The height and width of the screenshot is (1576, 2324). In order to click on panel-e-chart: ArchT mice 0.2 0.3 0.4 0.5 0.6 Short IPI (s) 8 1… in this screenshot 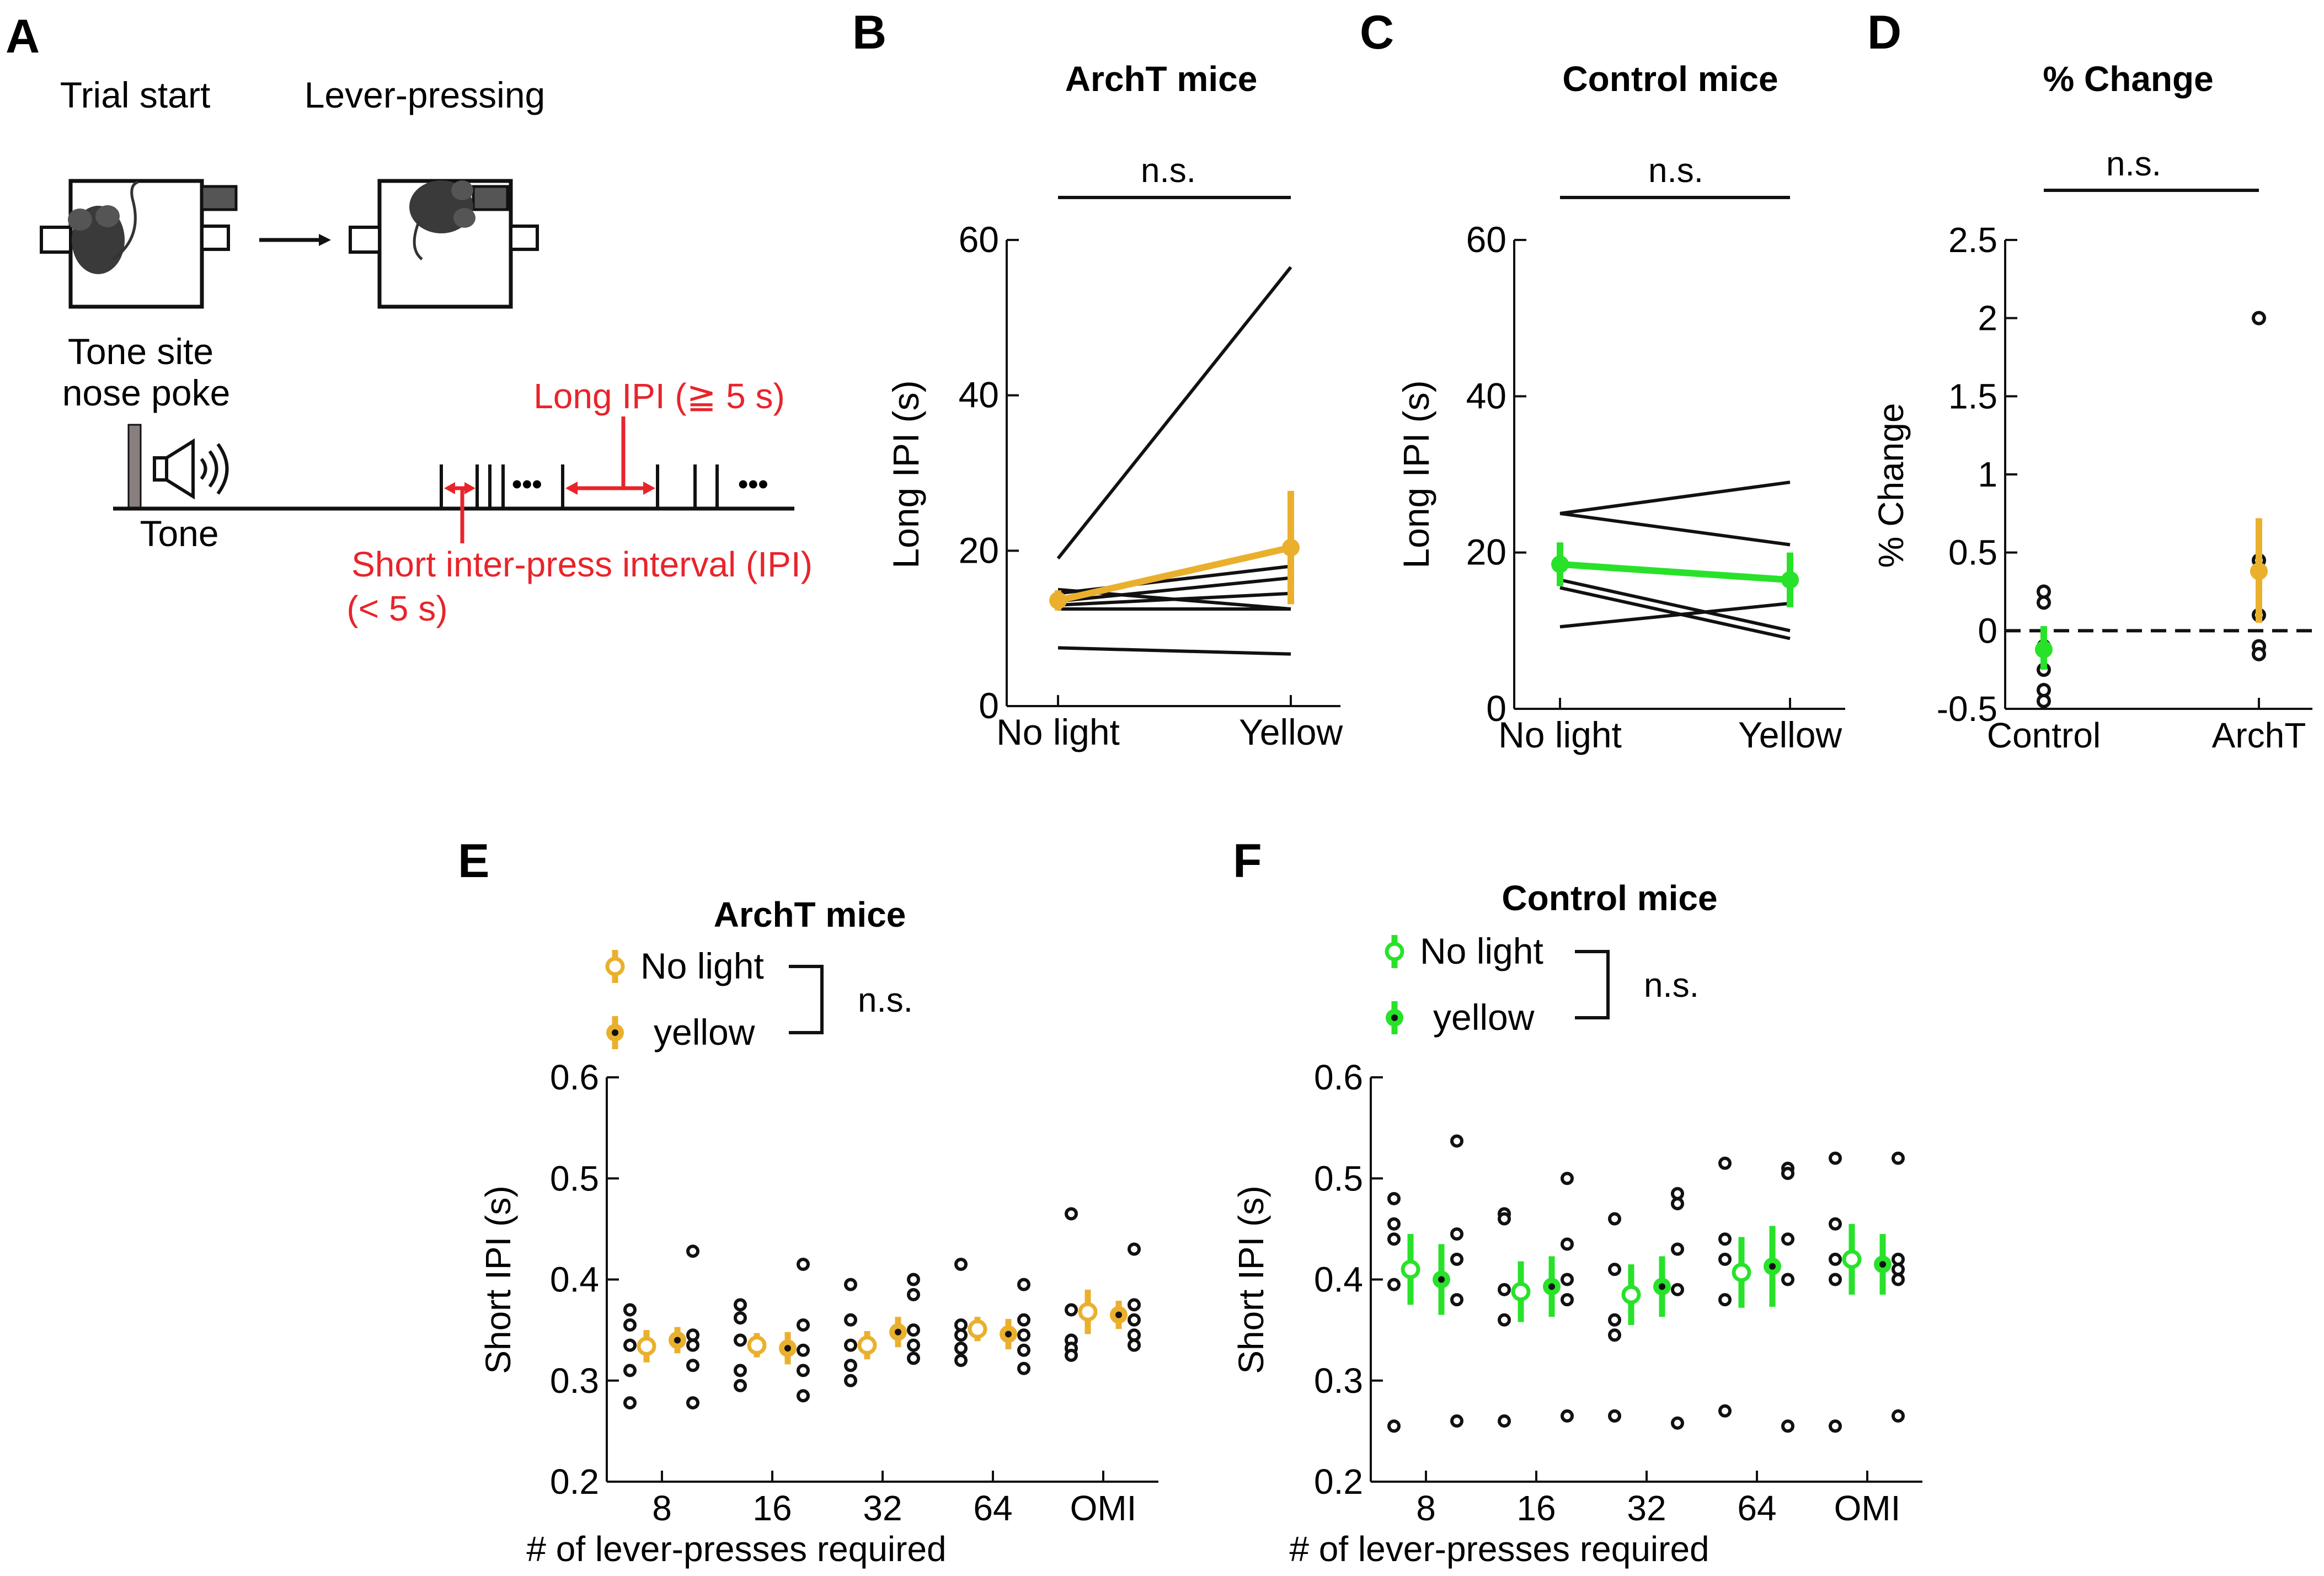, I will do `click(818, 1232)`.